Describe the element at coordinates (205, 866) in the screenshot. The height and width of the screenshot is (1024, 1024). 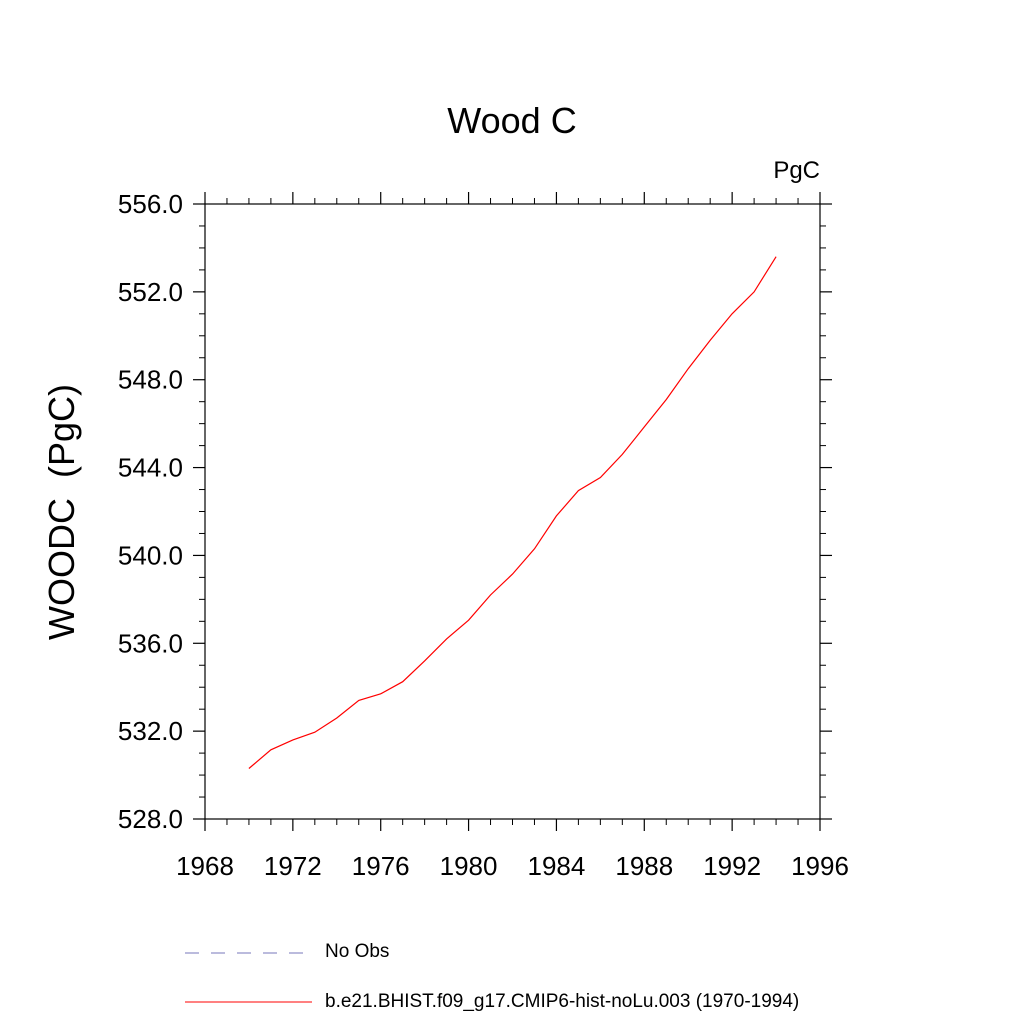
I see `x-tick-label: 1968` at that location.